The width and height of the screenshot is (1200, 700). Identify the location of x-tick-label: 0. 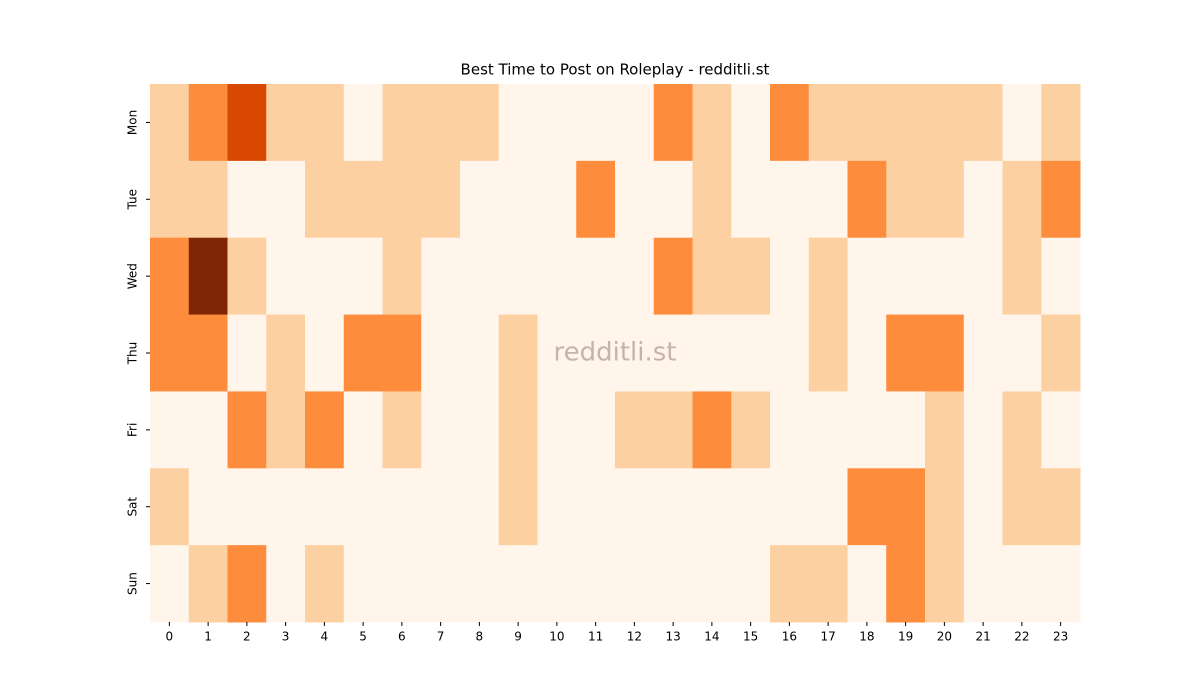
(170, 637).